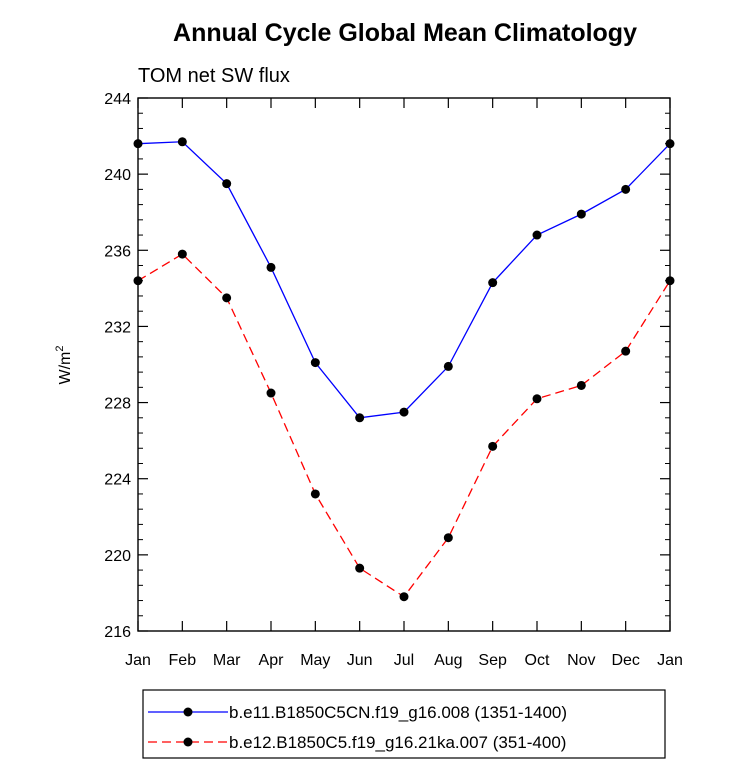 The height and width of the screenshot is (769, 733). Describe the element at coordinates (117, 404) in the screenshot. I see `y-tick-label: 228` at that location.